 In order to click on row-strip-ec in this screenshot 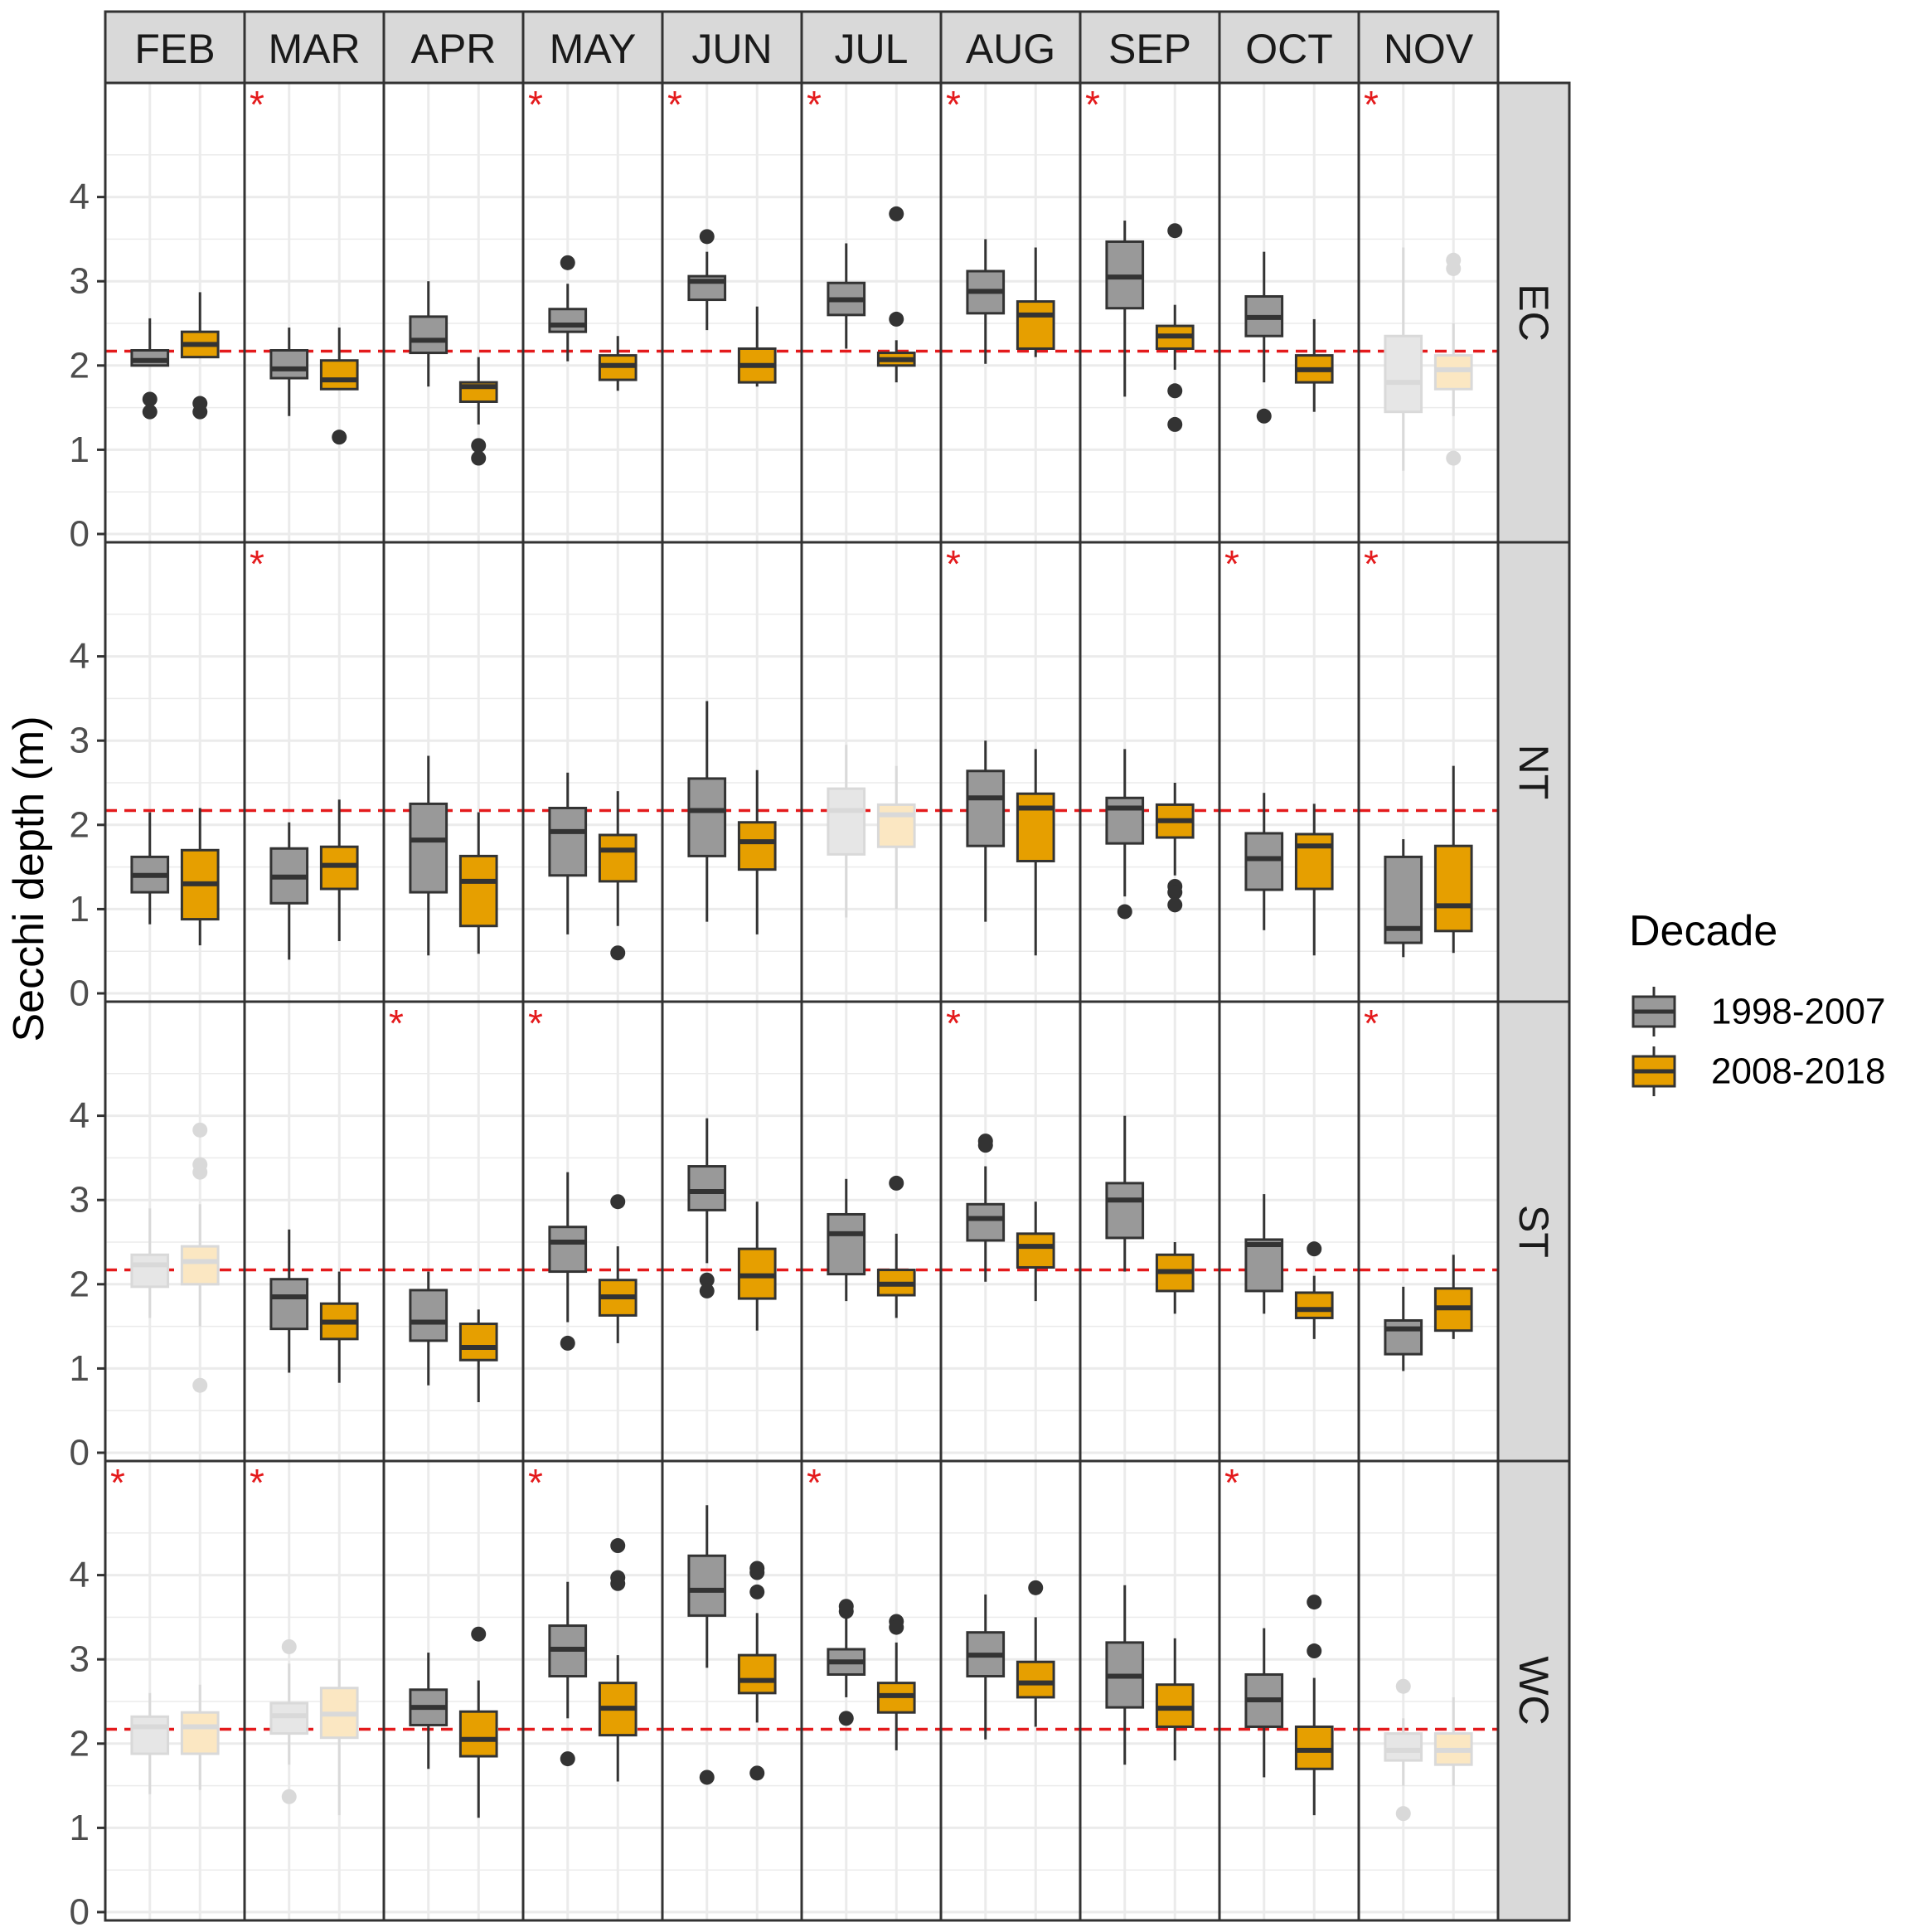, I will do `click(1533, 312)`.